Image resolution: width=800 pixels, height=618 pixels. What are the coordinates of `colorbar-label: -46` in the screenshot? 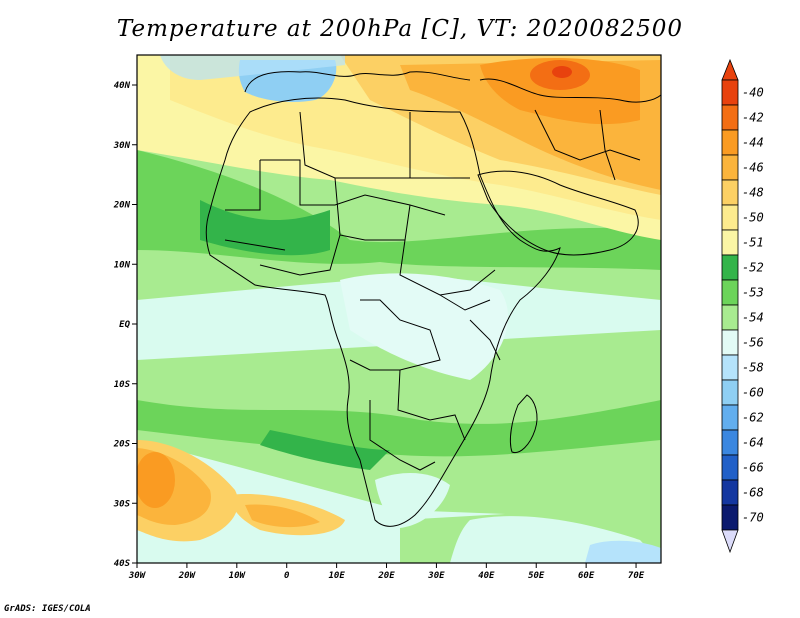 It's located at (753, 168).